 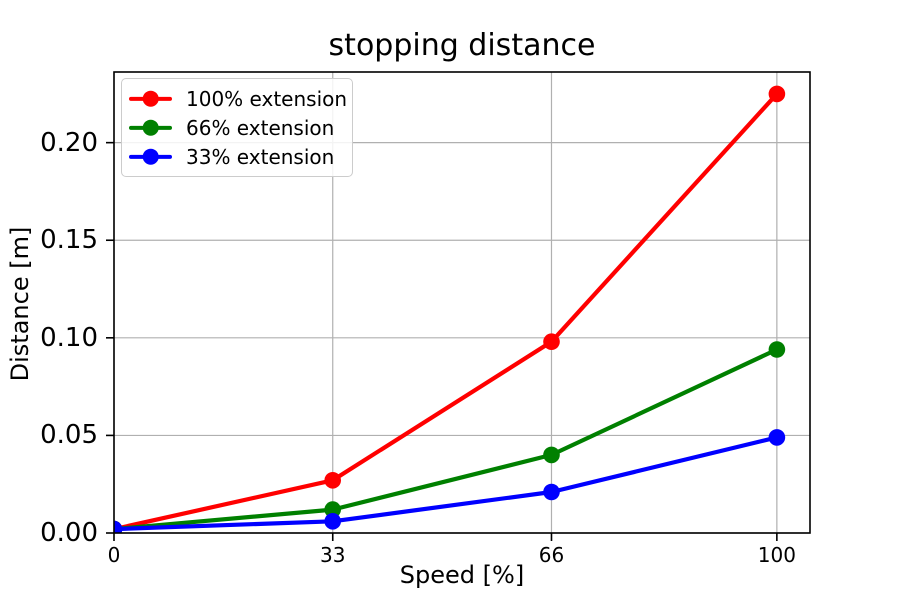 I want to click on legend-item: 33% extension, so click(x=237, y=156).